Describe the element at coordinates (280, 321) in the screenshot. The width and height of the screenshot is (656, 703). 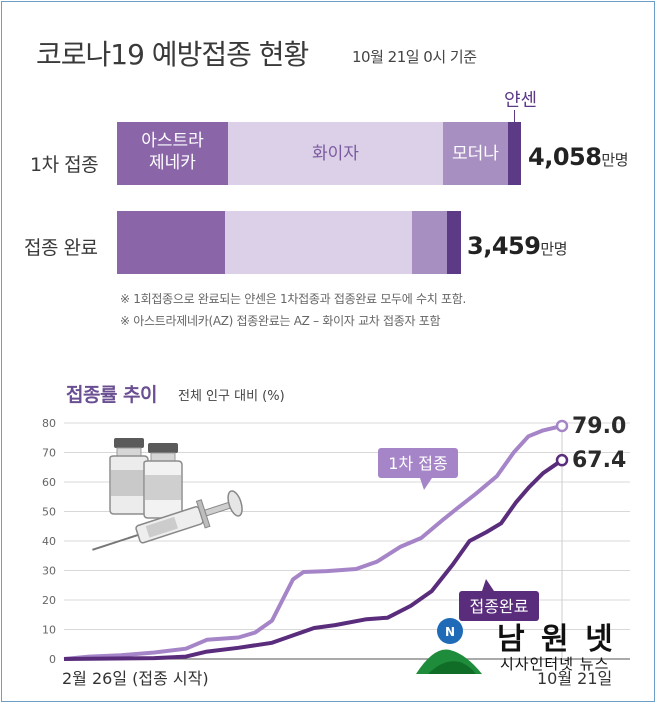
I see `note-astrazeneca: ※ 아스트라제네카(AZ) 접종완료는 AZ – 화이자 교차 접종자 포함` at that location.